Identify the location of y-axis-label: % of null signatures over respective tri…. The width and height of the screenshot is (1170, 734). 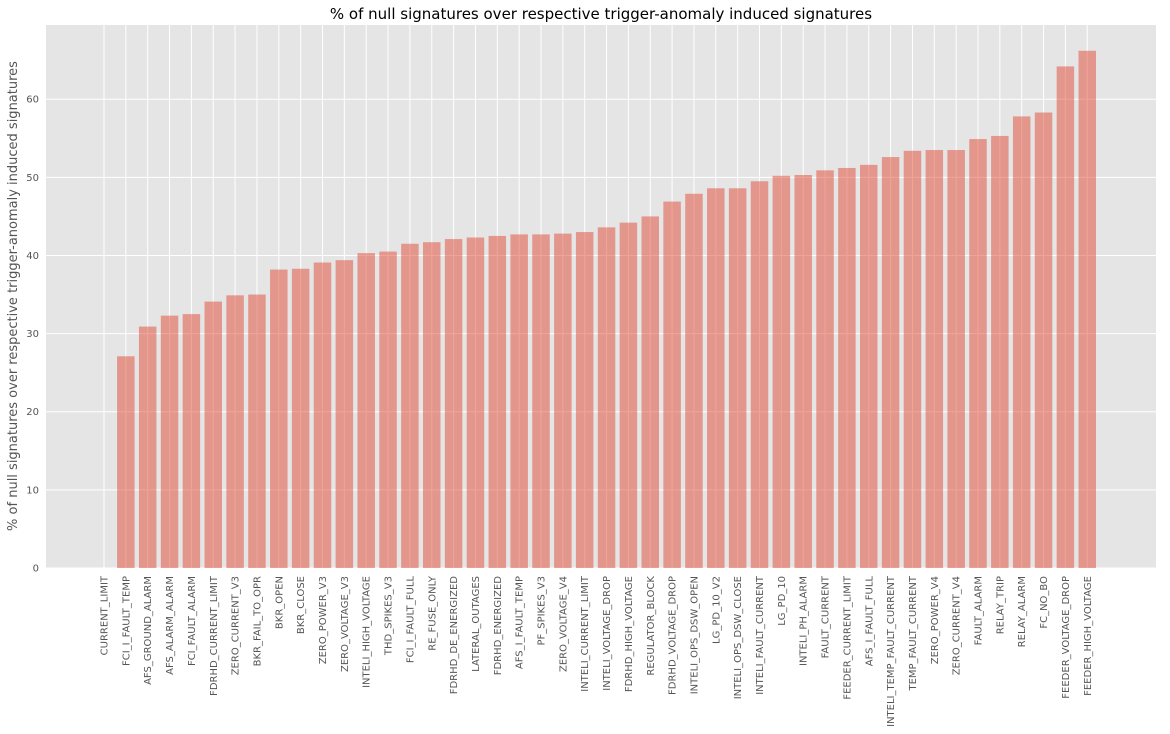
(13, 296).